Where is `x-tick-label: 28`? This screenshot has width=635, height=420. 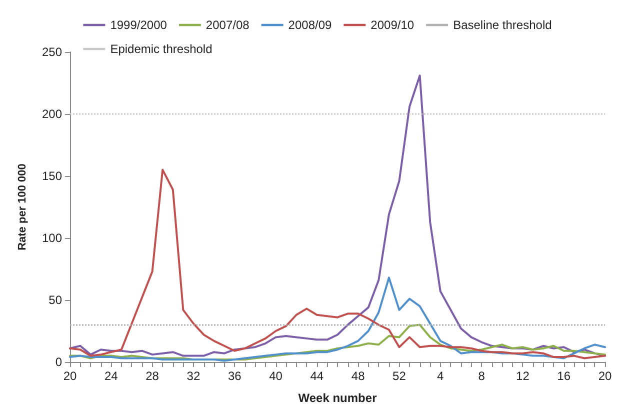
x-tick-label: 28 is located at coordinates (153, 376).